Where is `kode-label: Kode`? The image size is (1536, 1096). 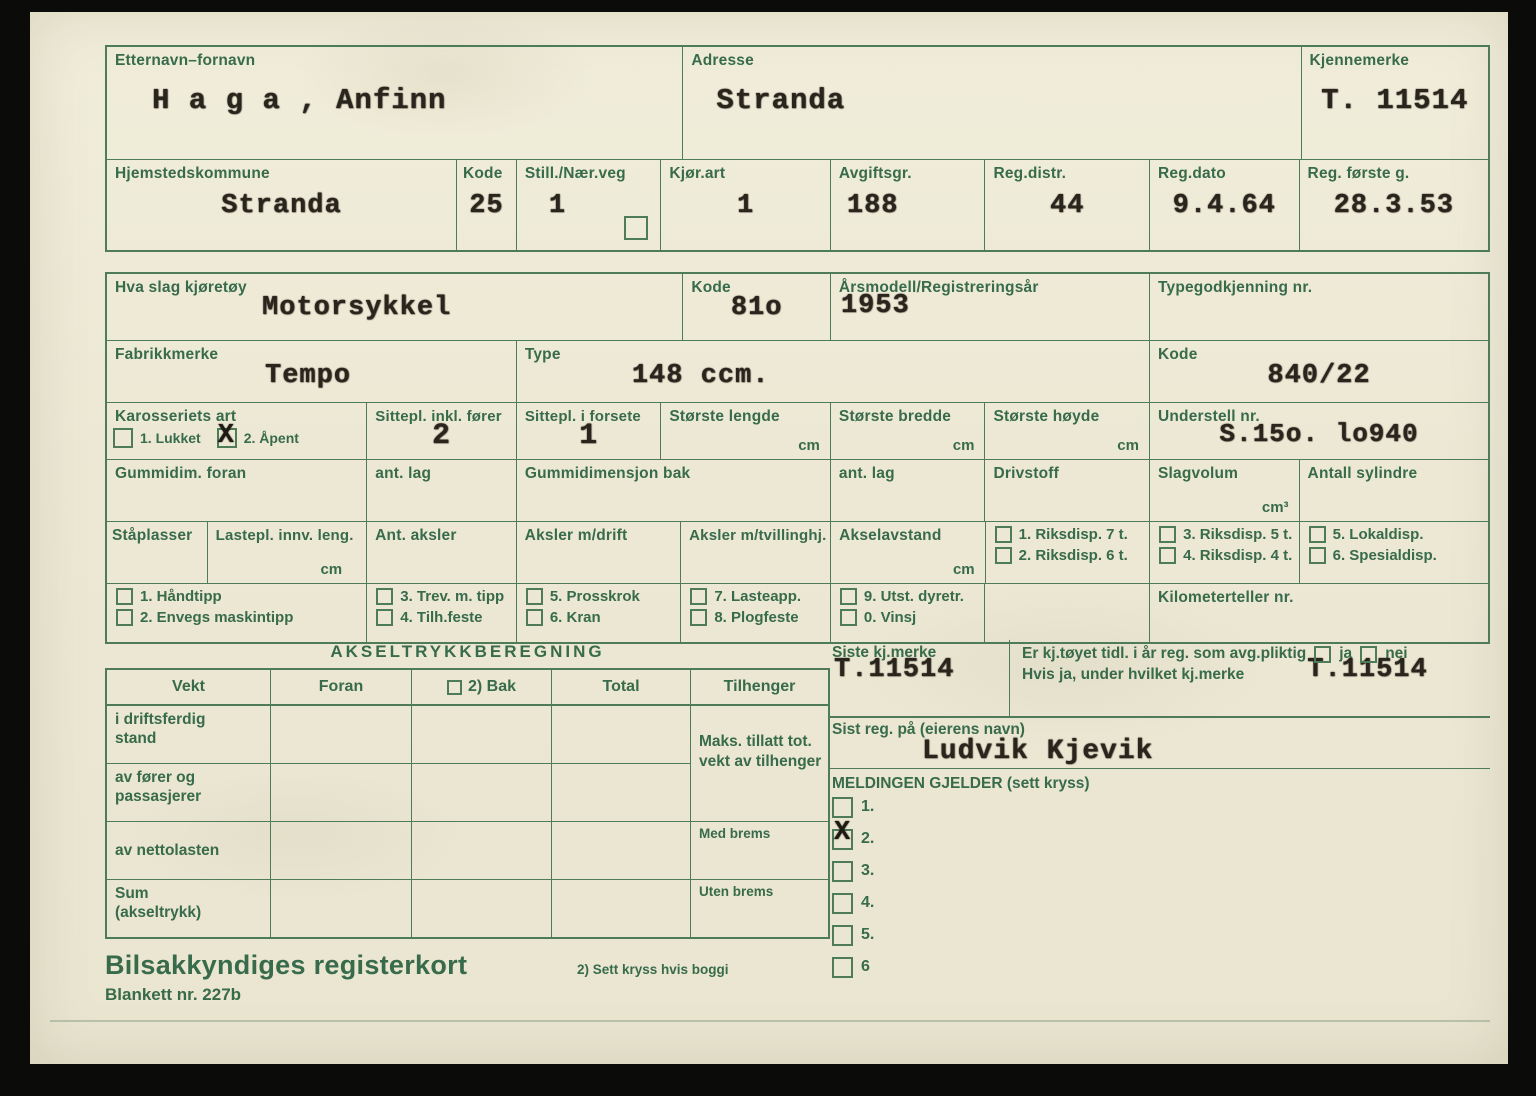 kode-label: Kode is located at coordinates (482, 173).